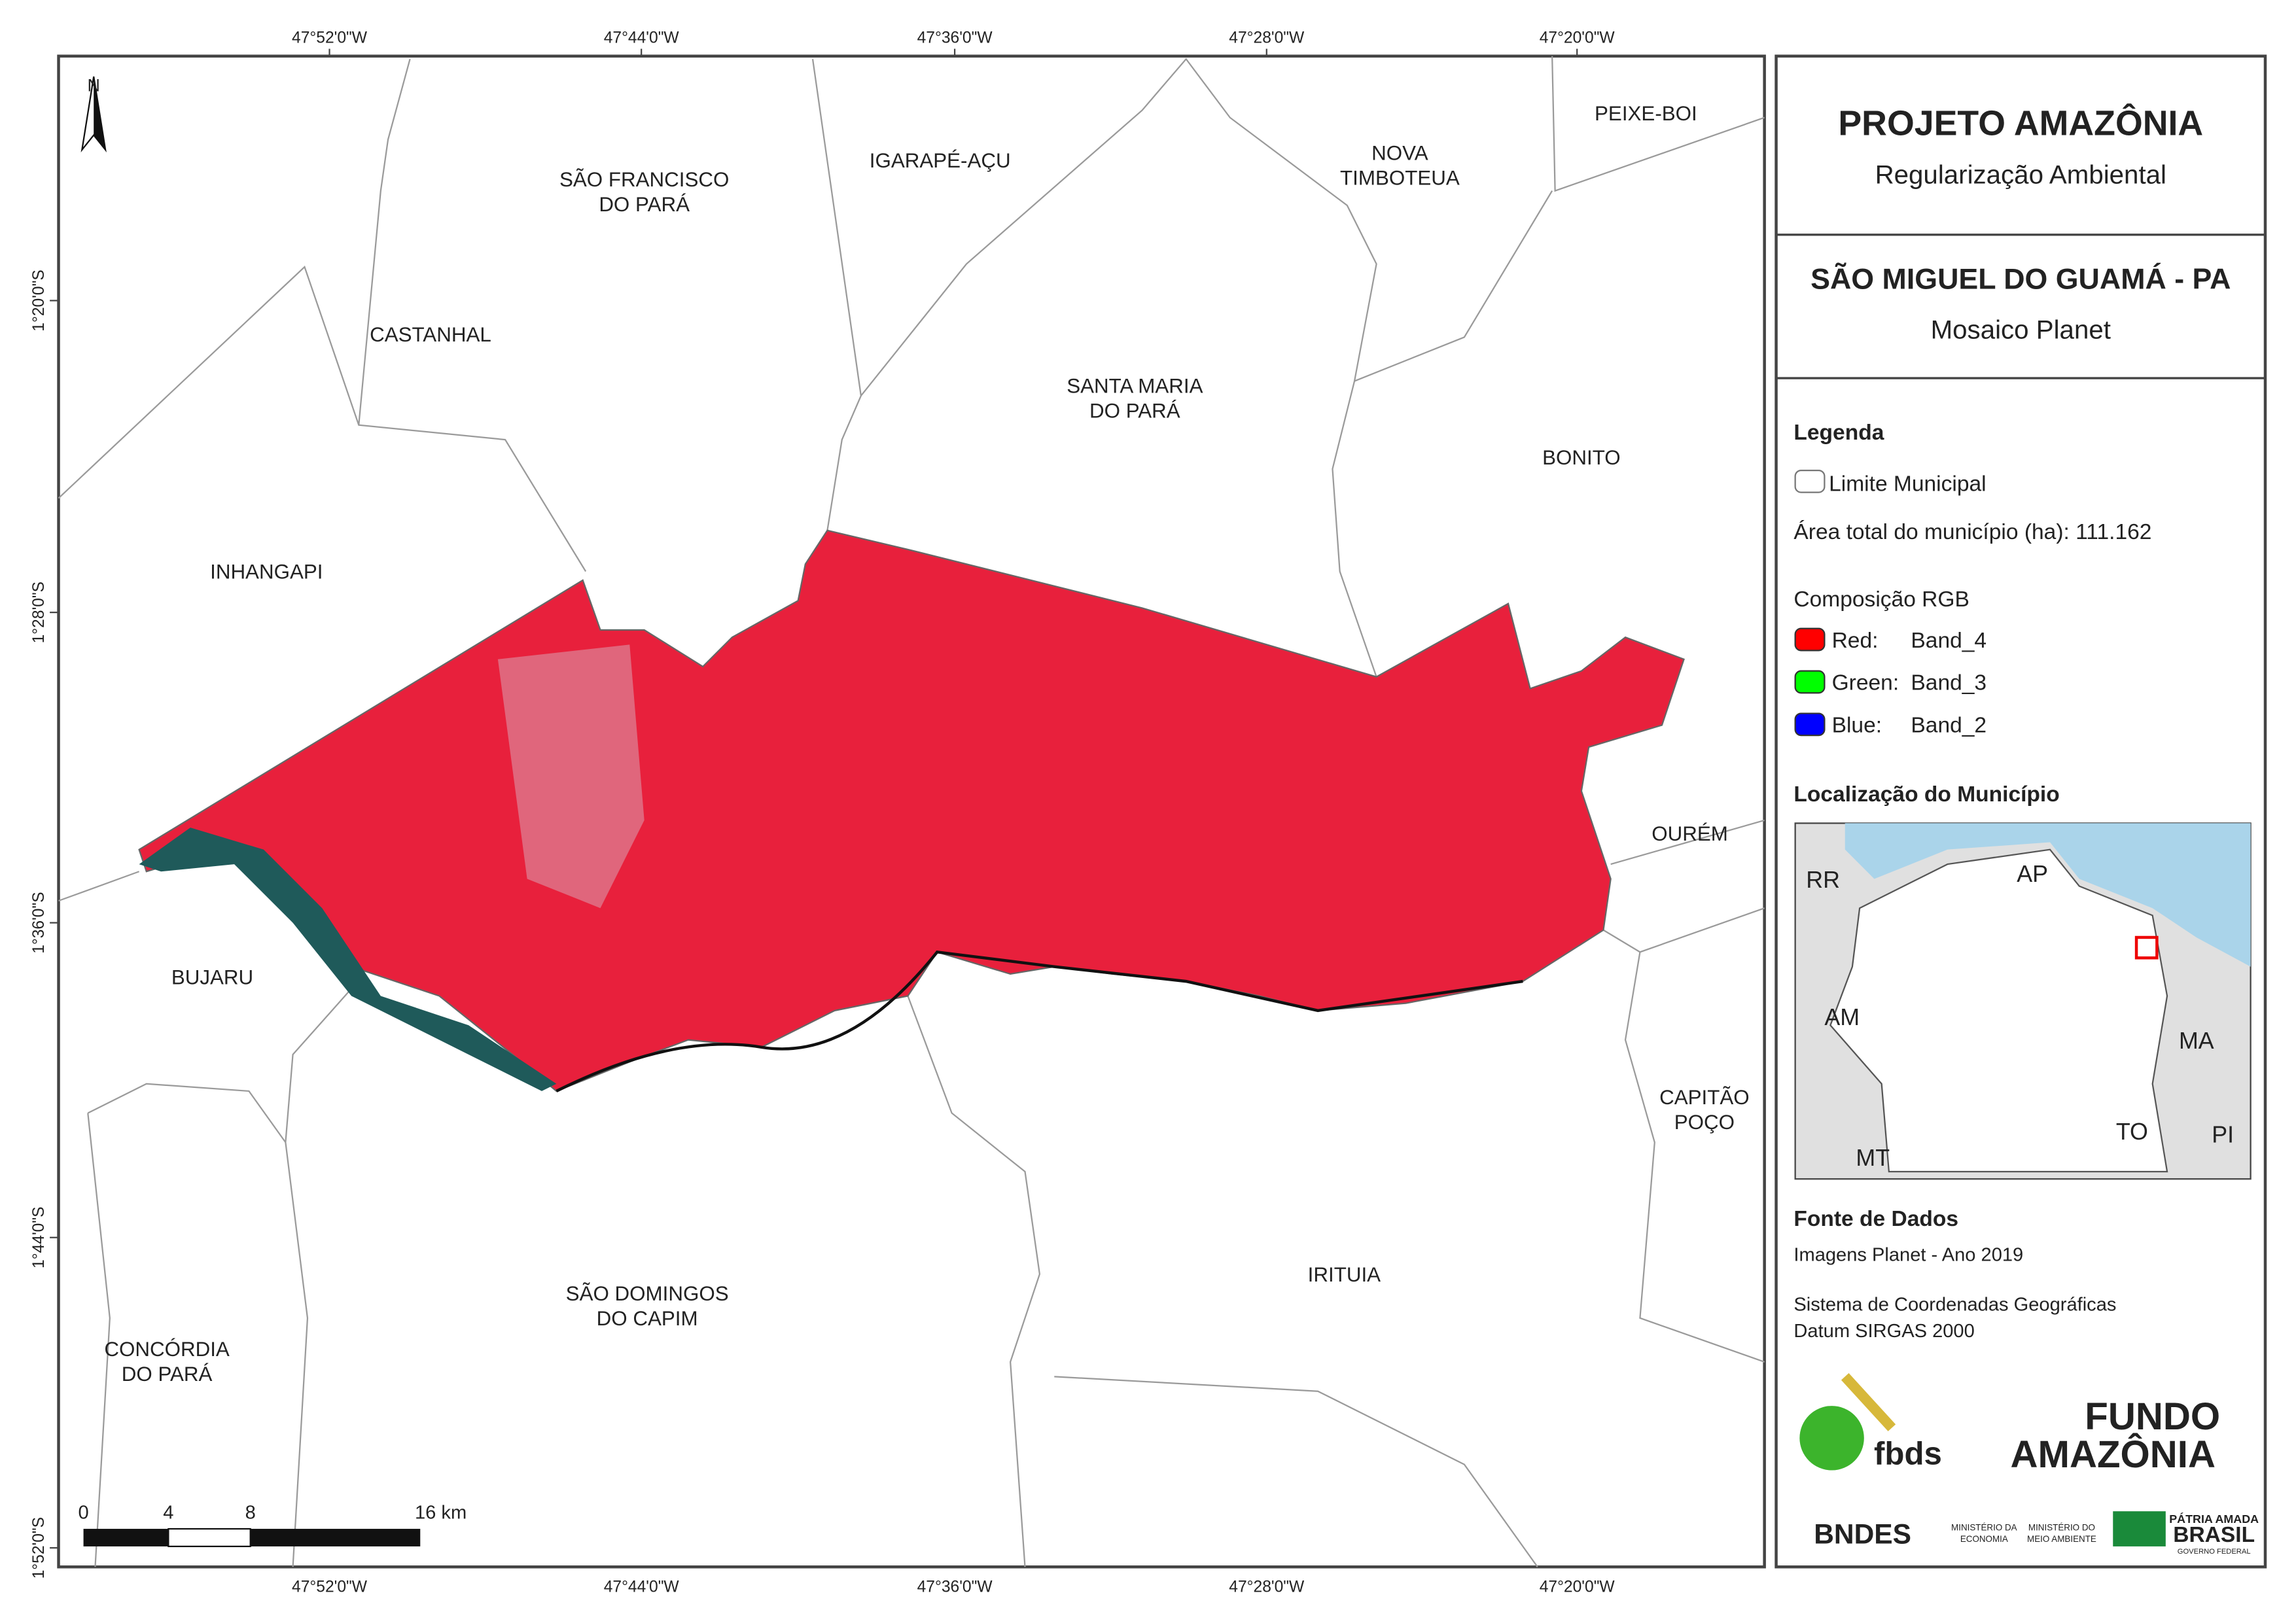 The height and width of the screenshot is (1623, 2296). Describe the element at coordinates (1865, 683) in the screenshot. I see `band-name: Green:` at that location.